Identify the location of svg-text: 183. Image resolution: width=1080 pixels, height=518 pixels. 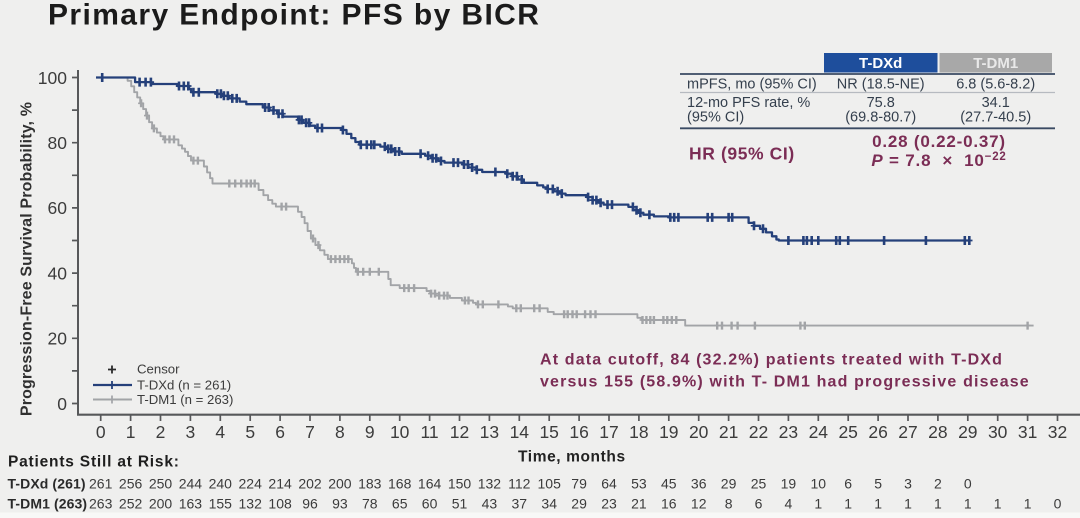
(370, 484).